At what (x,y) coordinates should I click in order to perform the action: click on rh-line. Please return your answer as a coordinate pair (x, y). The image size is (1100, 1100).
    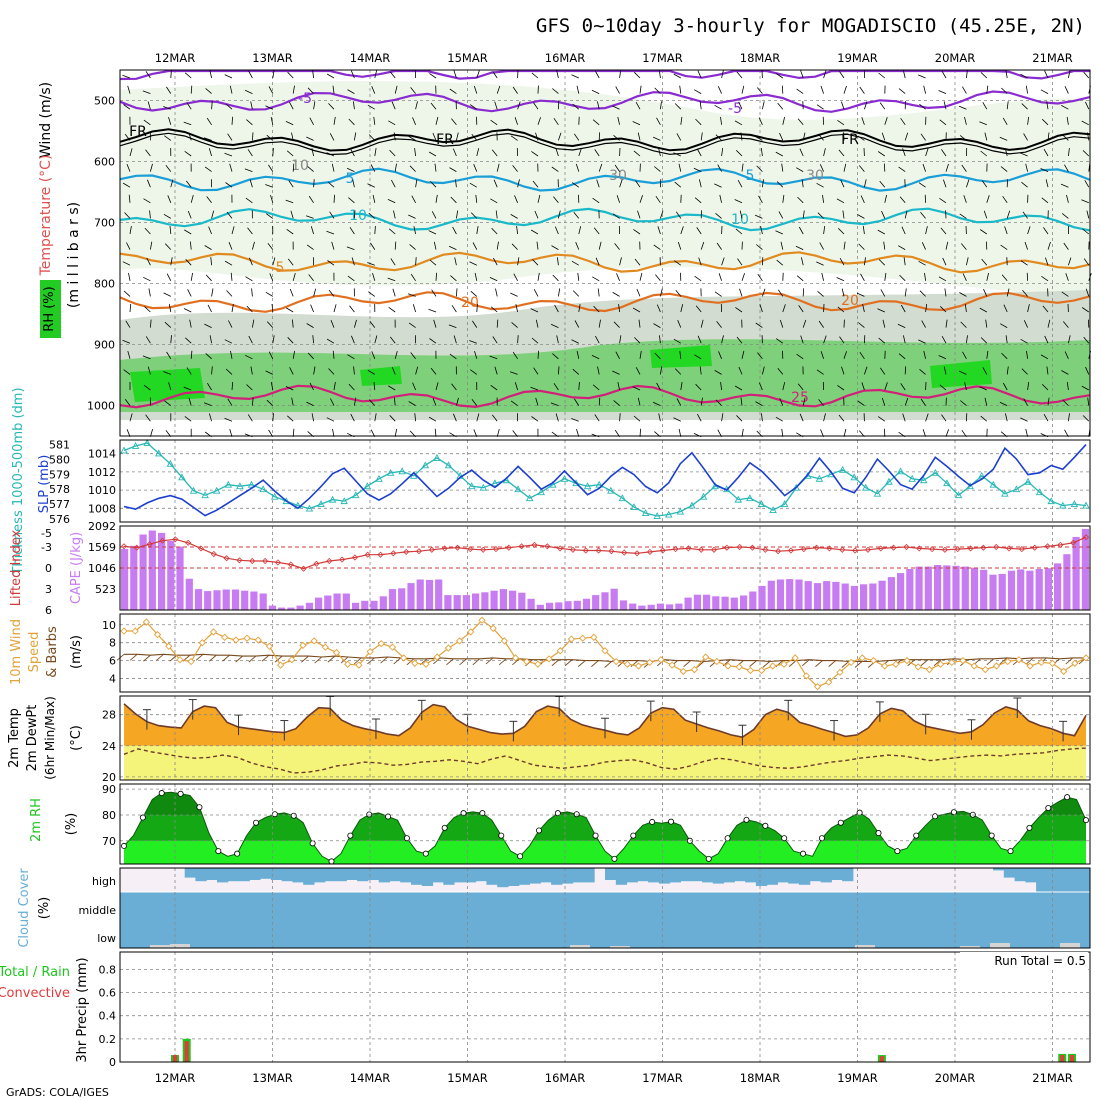
    Looking at the image, I should click on (605, 826).